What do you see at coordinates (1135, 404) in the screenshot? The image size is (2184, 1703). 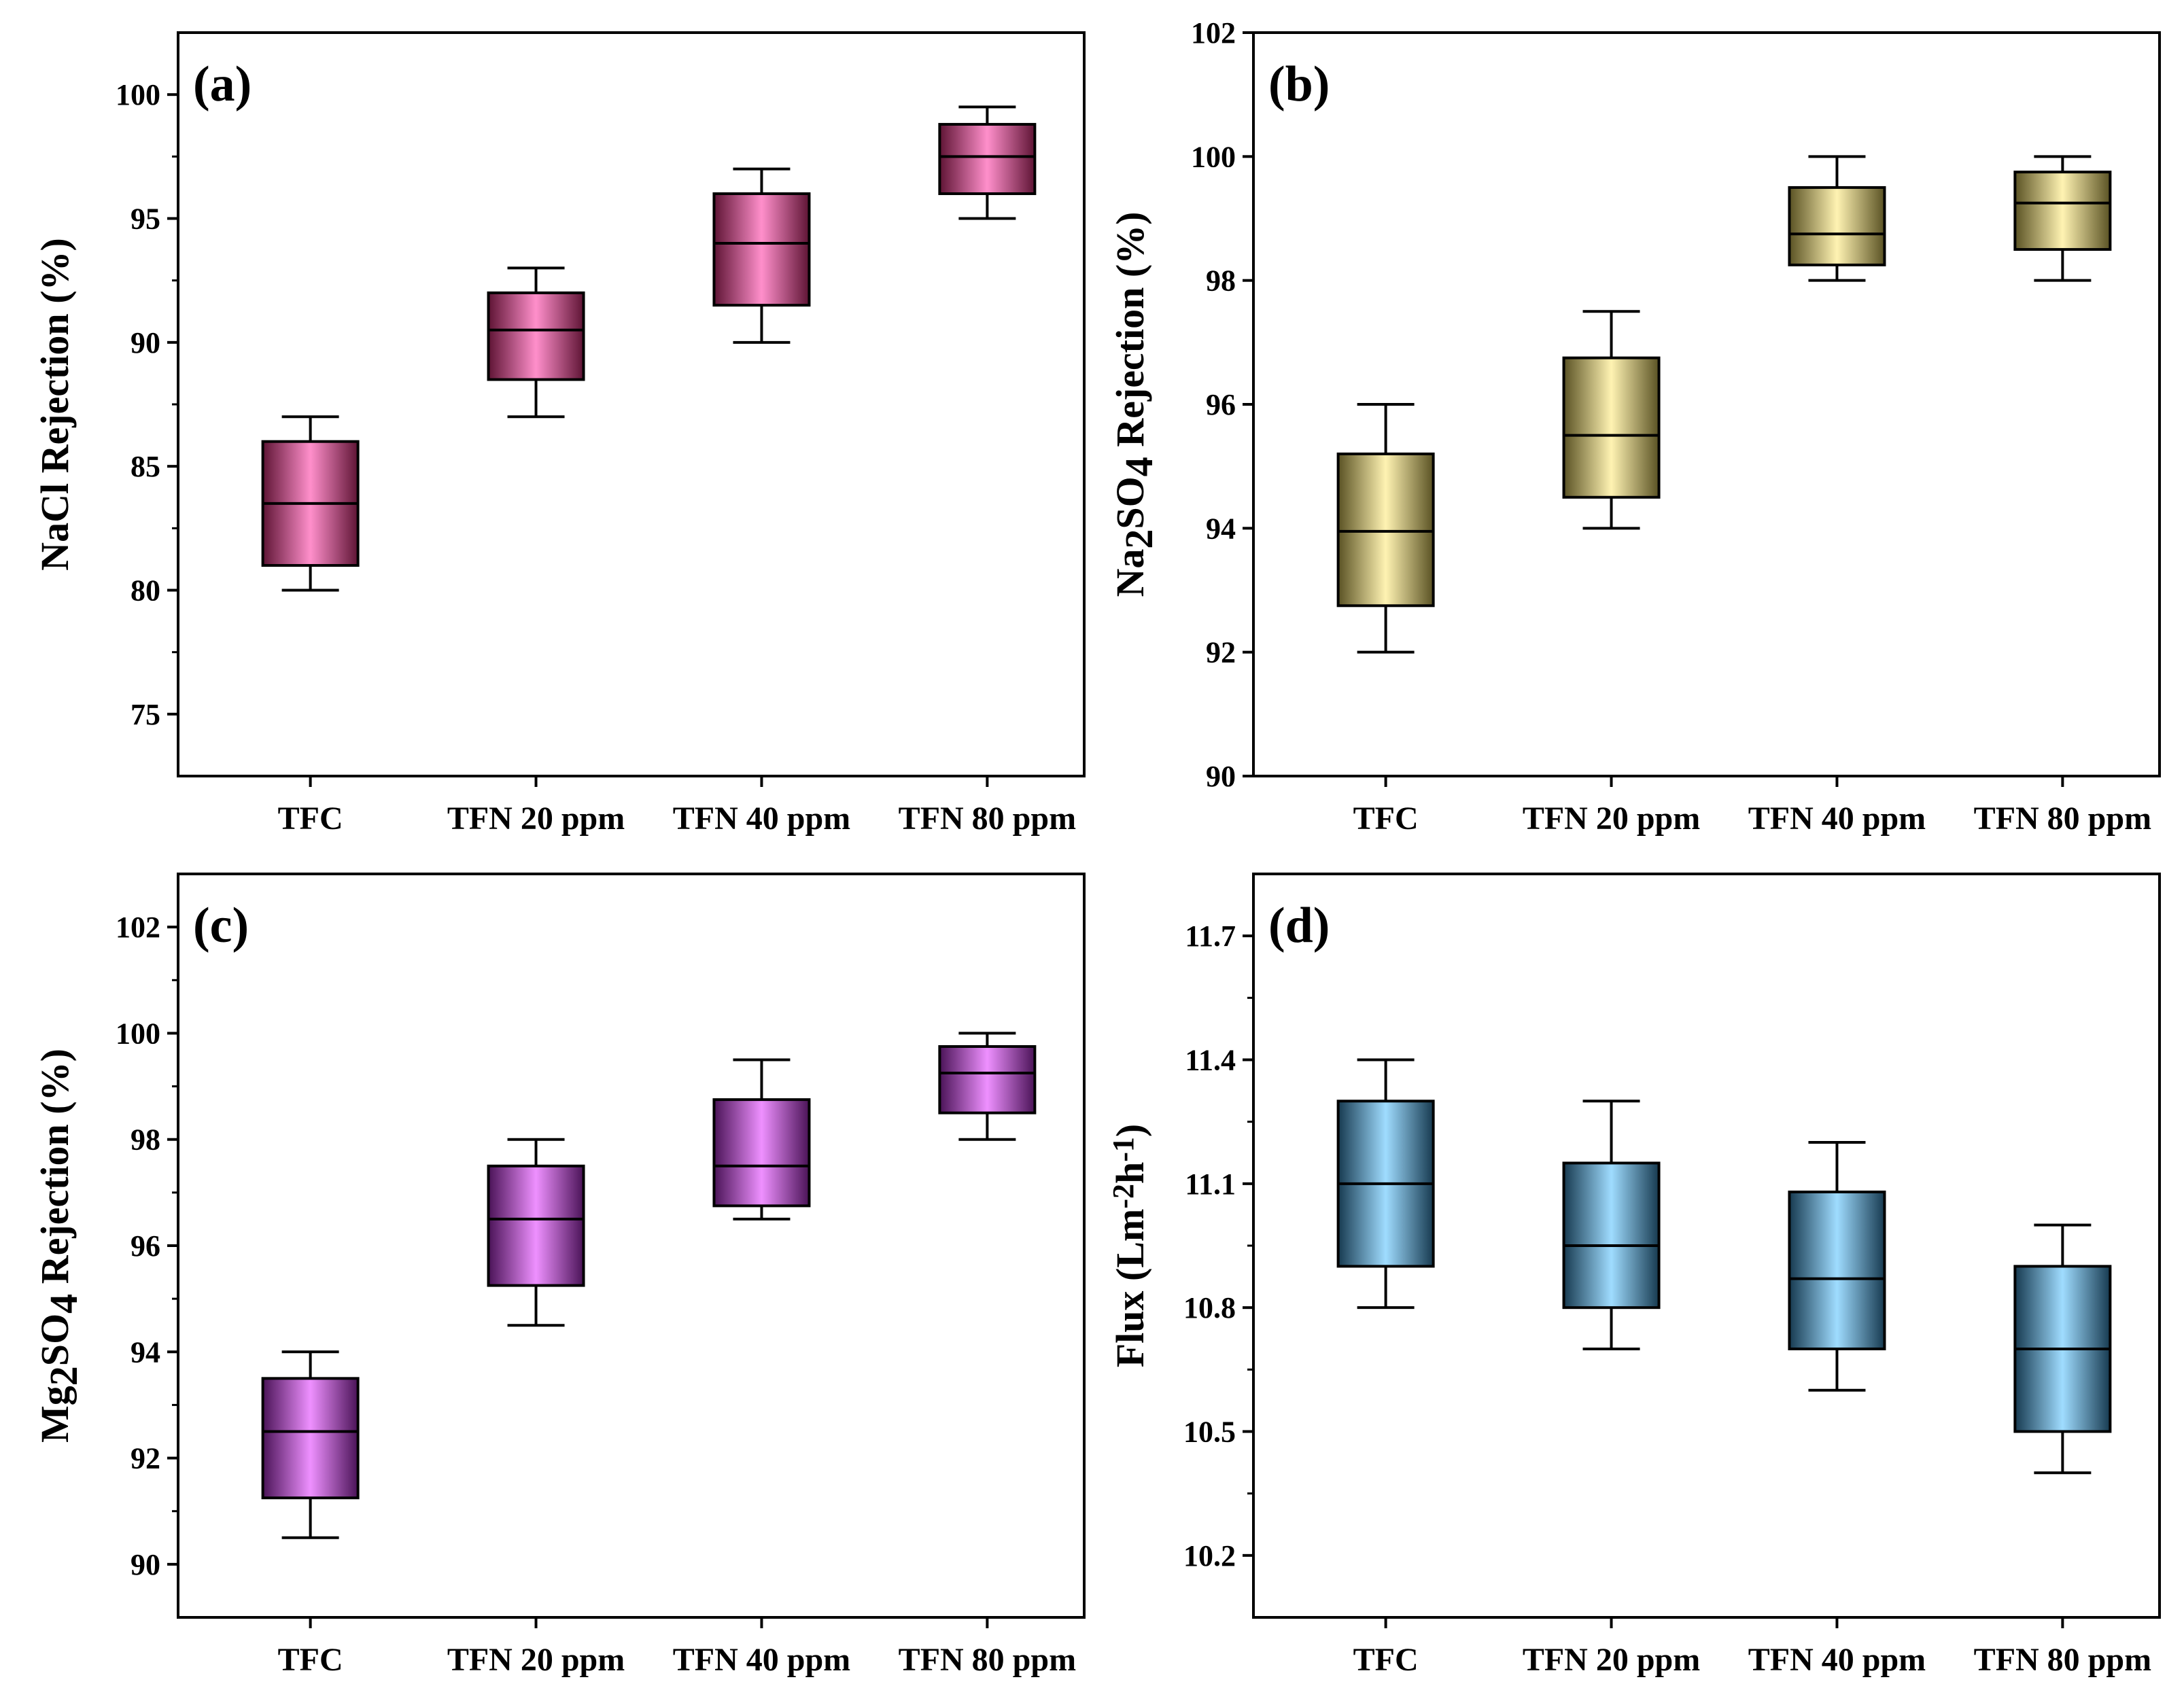 I see `y-axis-title: Na2SO4 Rejection (%)` at bounding box center [1135, 404].